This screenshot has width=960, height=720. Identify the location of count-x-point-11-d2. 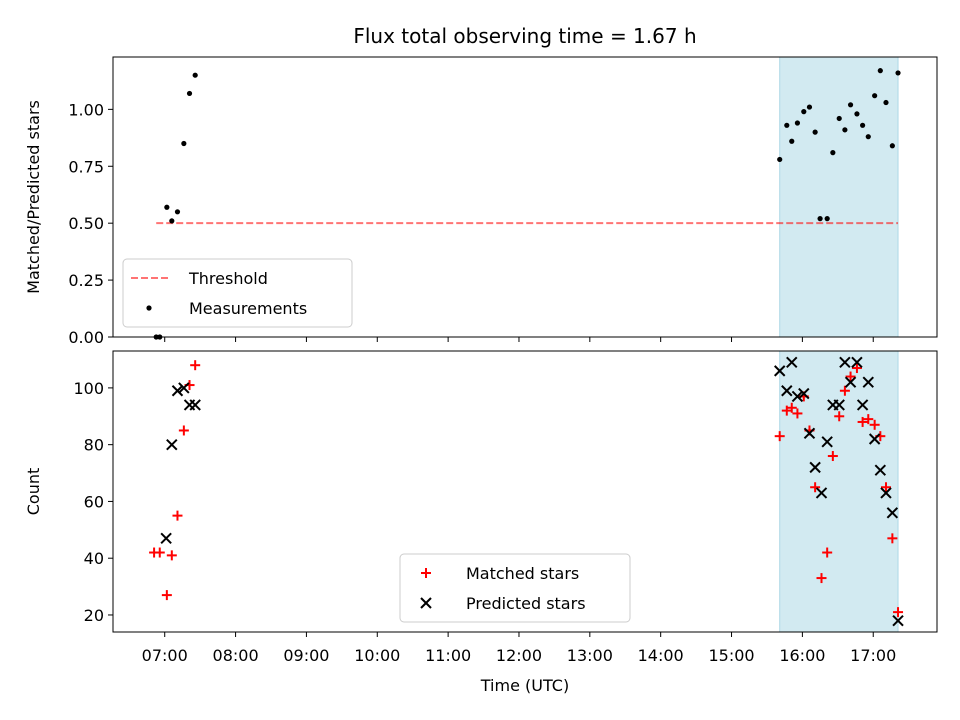
(809, 433).